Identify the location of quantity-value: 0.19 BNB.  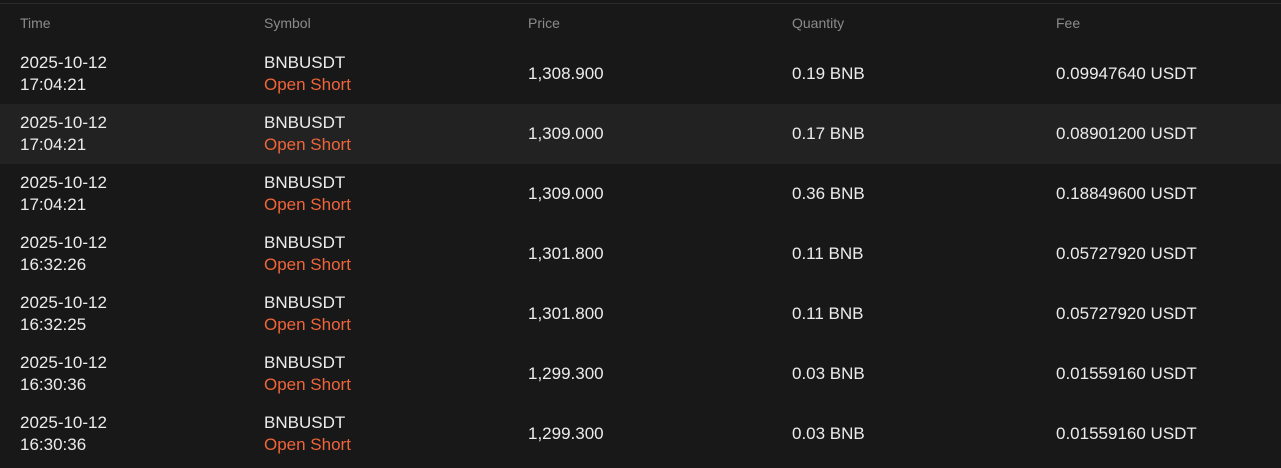
(828, 73).